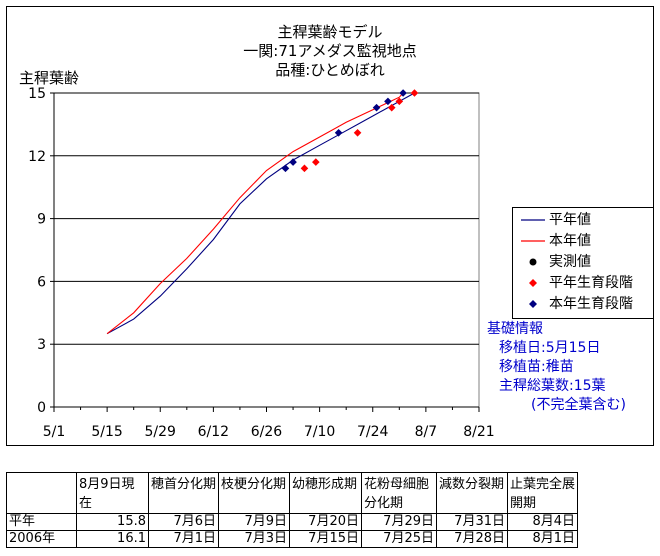  What do you see at coordinates (112, 493) in the screenshot?
I see `table-header-cell: 8月9日現在` at bounding box center [112, 493].